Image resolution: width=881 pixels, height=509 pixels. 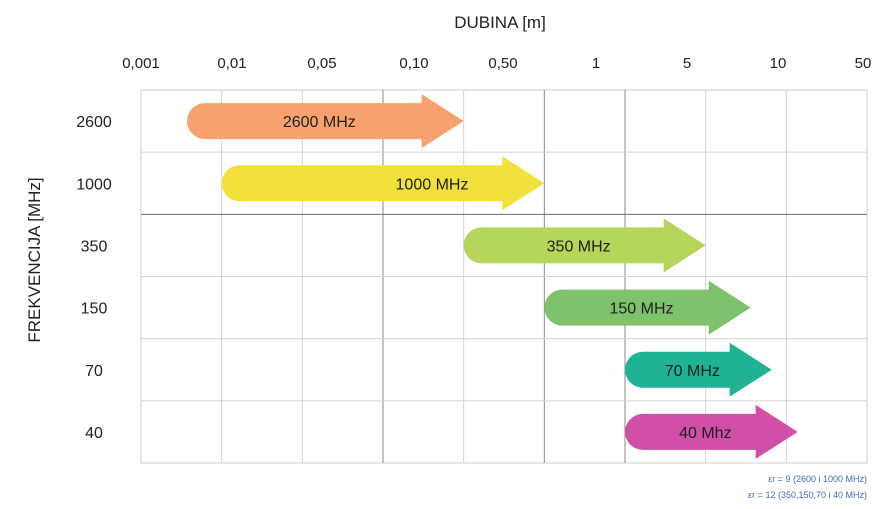 What do you see at coordinates (641, 309) in the screenshot?
I see `arrow-label: 150 MHz` at bounding box center [641, 309].